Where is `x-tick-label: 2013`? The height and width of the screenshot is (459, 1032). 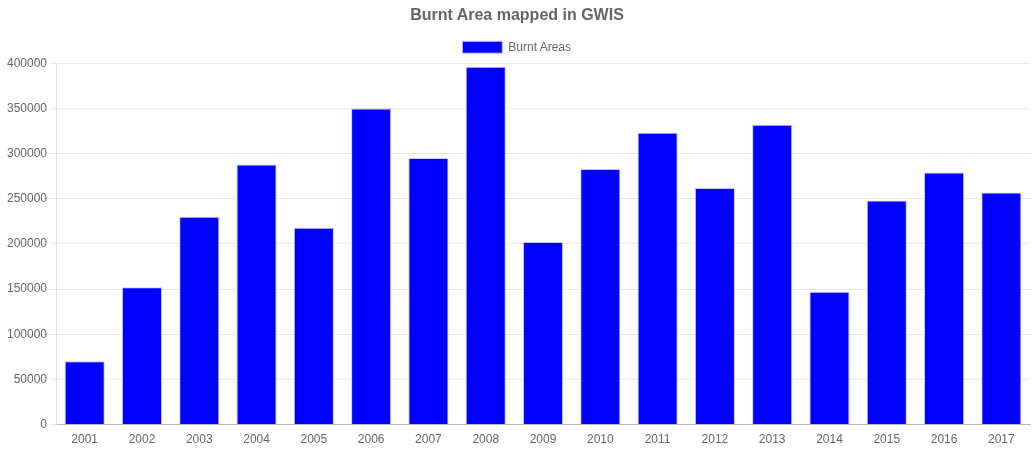
x-tick-label: 2013 is located at coordinates (772, 439).